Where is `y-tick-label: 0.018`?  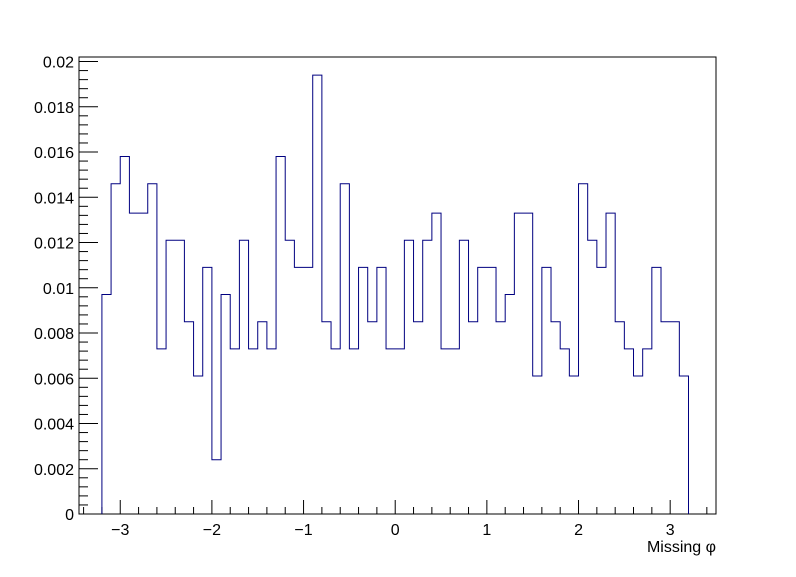 y-tick-label: 0.018 is located at coordinates (54, 108).